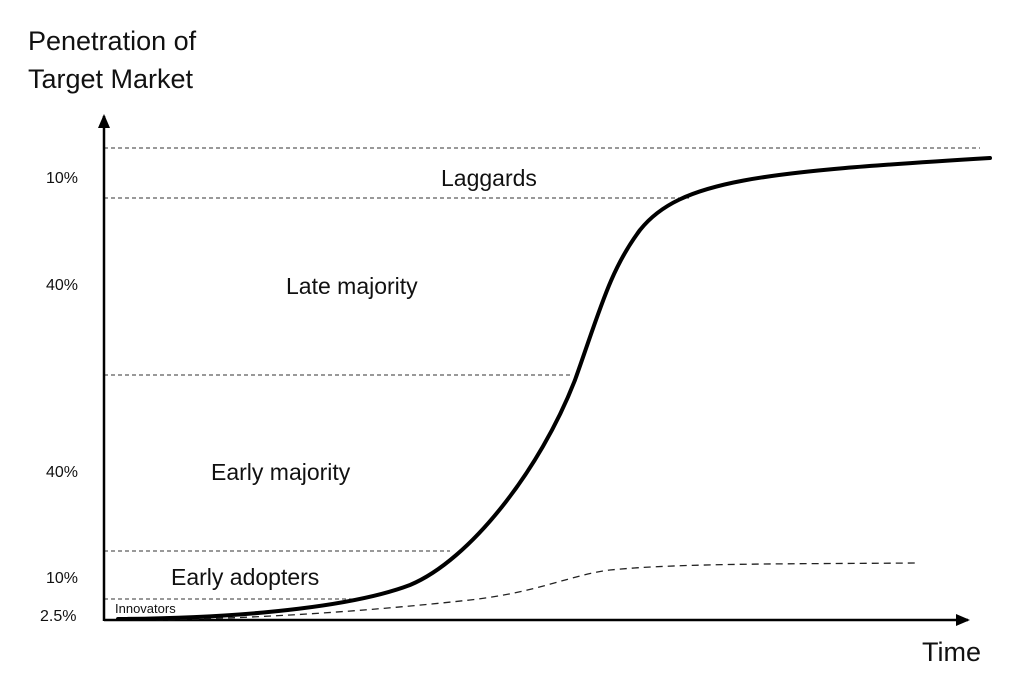  What do you see at coordinates (62, 178) in the screenshot?
I see `share-label-laggards: 10%` at bounding box center [62, 178].